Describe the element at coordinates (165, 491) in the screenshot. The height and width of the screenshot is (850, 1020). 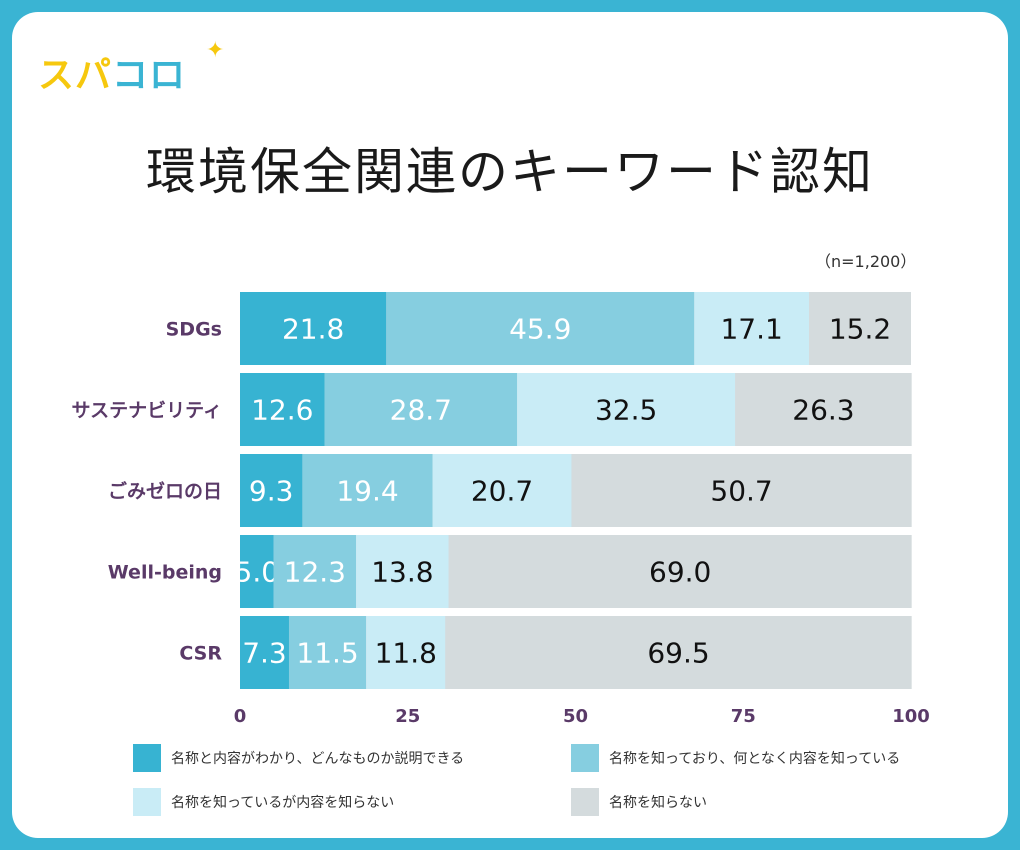
I see `category-label: ごみゼロの日` at that location.